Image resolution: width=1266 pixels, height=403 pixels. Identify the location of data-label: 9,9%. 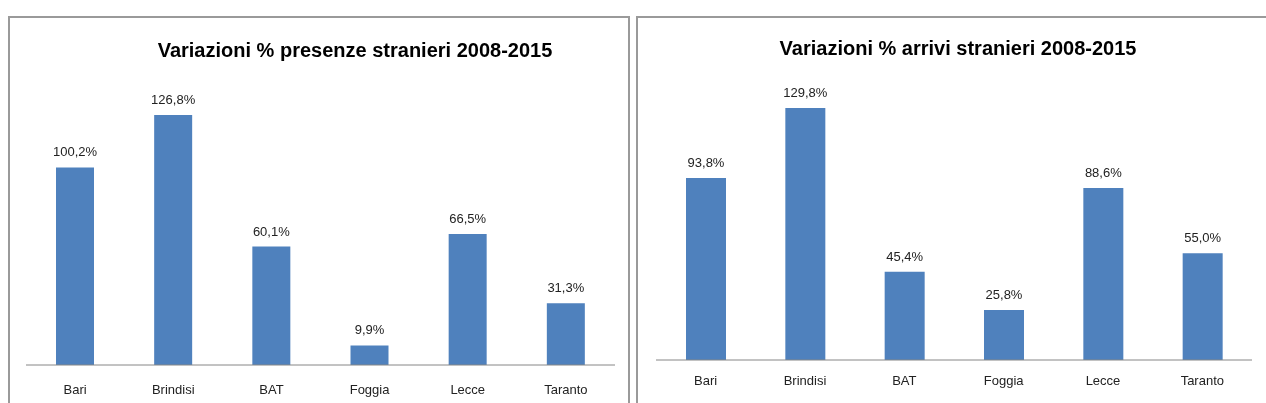
(369, 330).